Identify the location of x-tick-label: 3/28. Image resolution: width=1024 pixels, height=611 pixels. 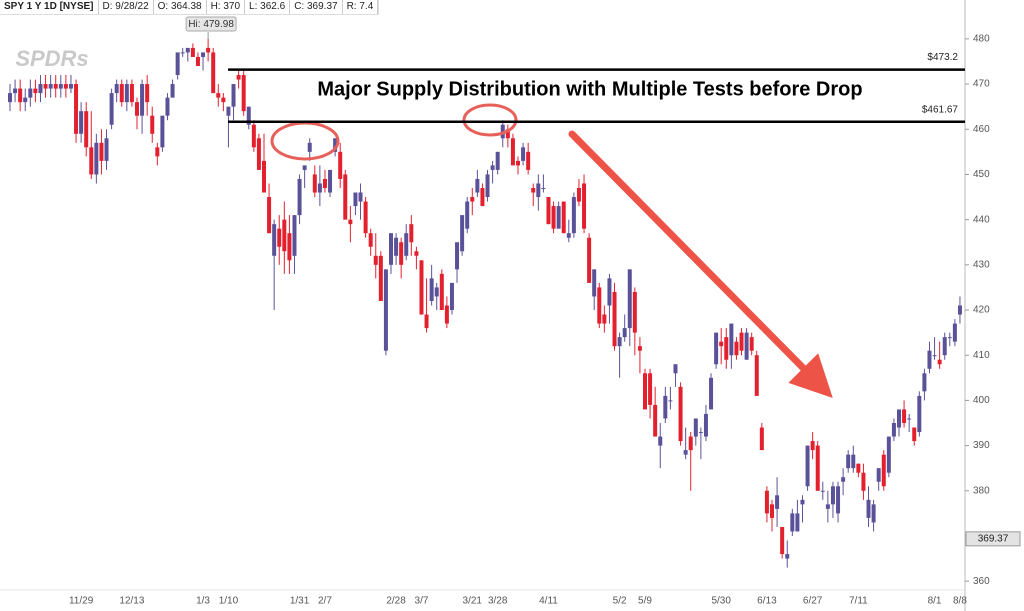
(498, 601).